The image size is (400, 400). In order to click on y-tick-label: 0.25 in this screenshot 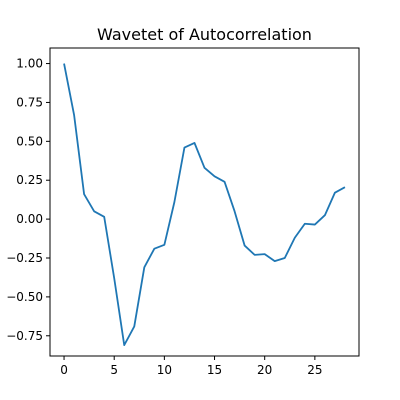, I will do `click(29, 180)`.